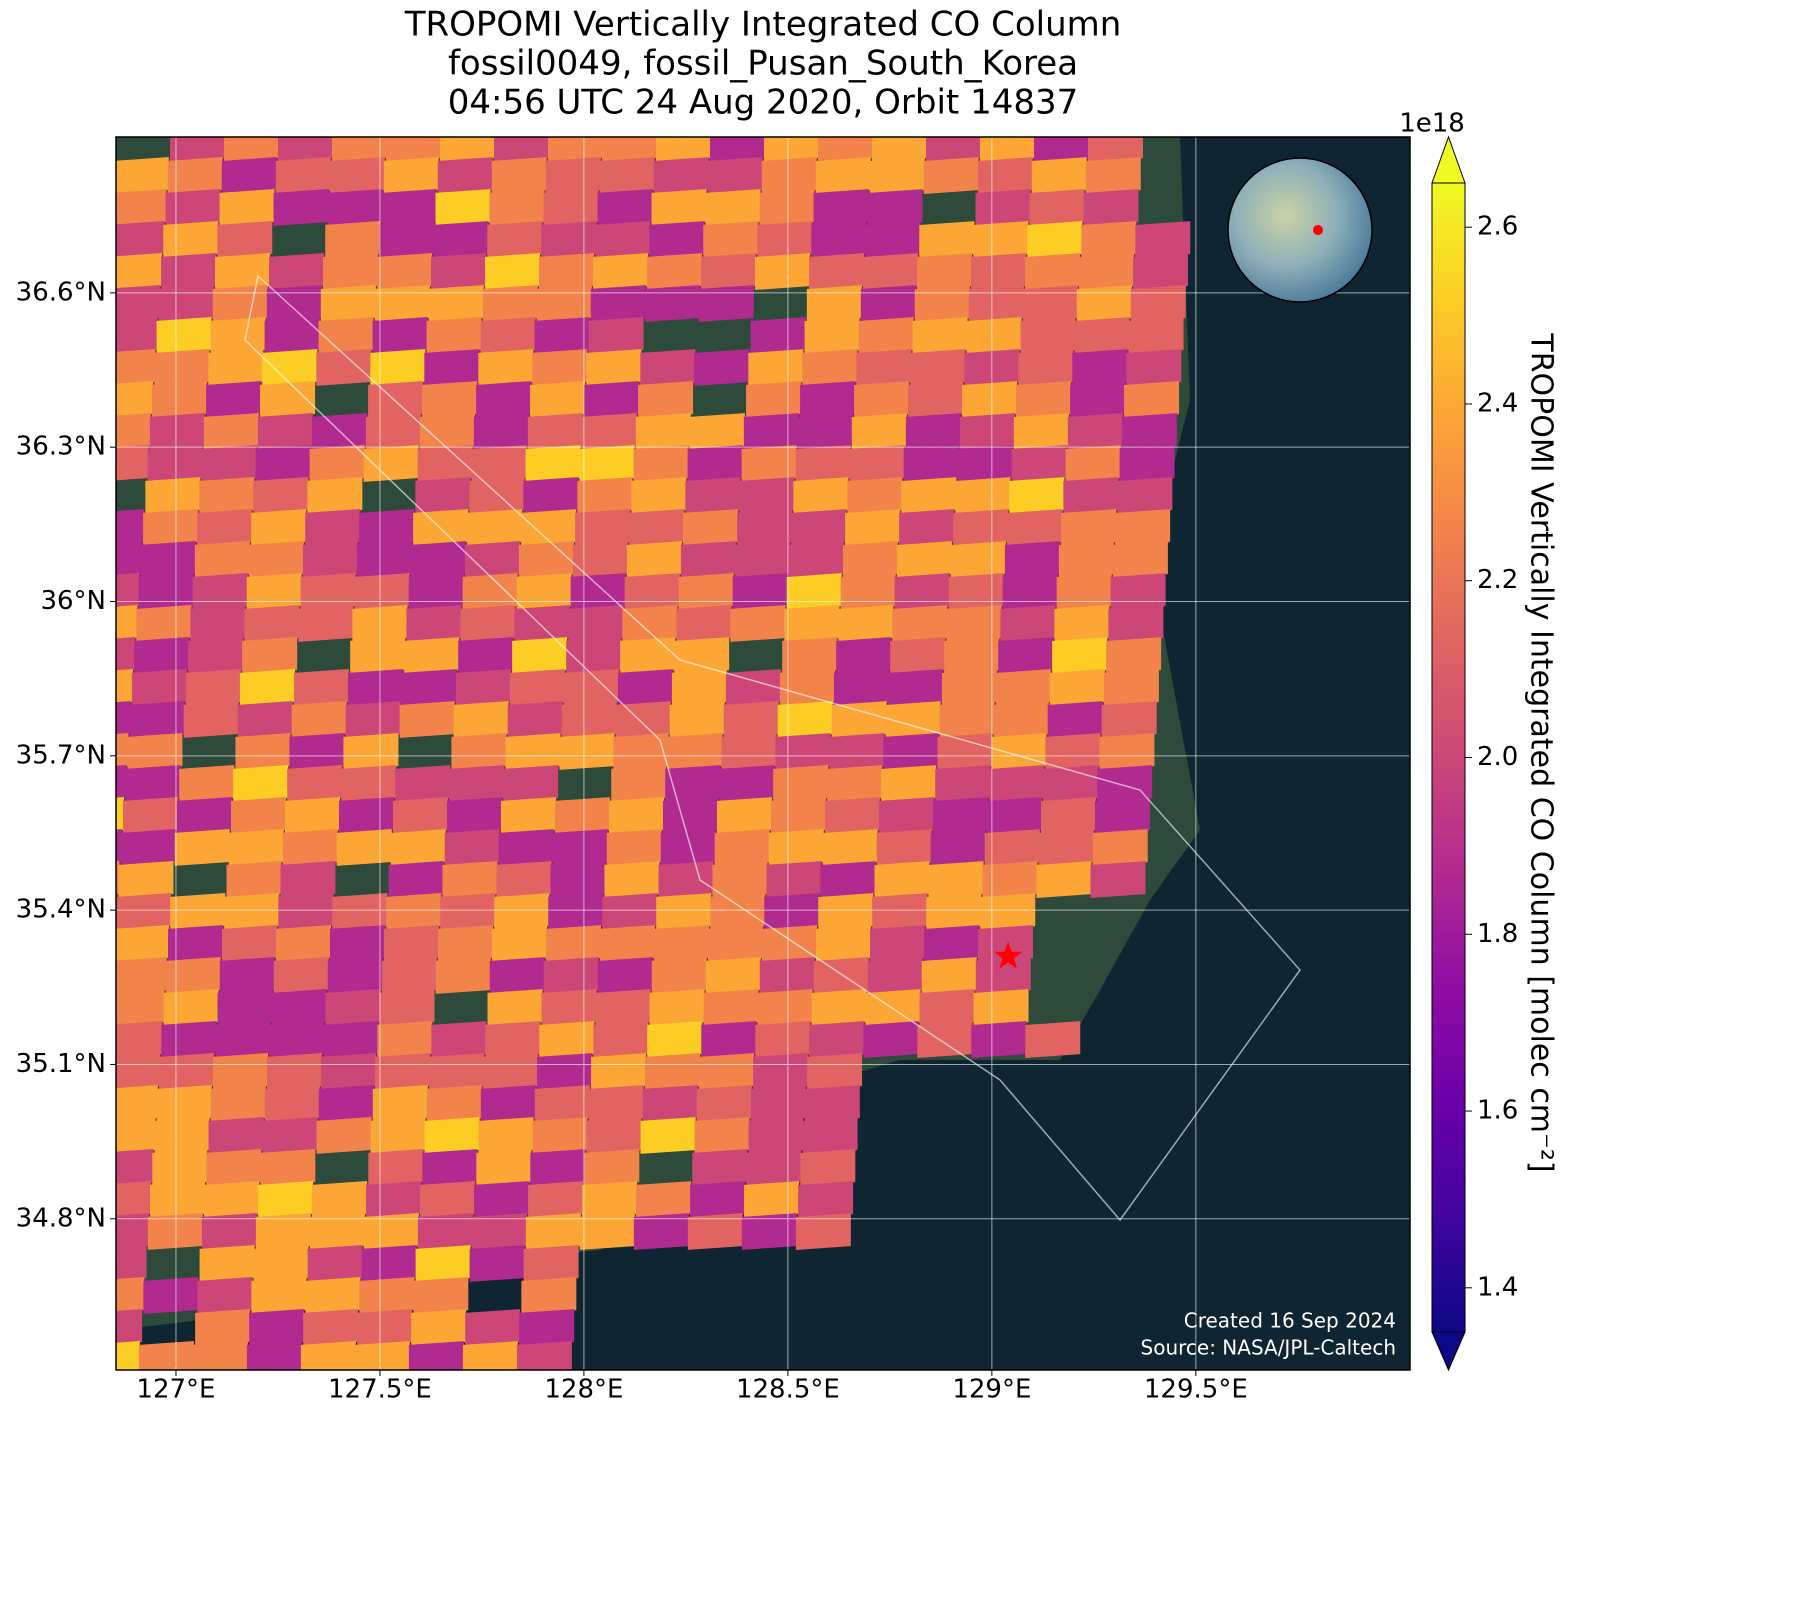  Describe the element at coordinates (73, 601) in the screenshot. I see `y-tick-label: 36°N` at that location.